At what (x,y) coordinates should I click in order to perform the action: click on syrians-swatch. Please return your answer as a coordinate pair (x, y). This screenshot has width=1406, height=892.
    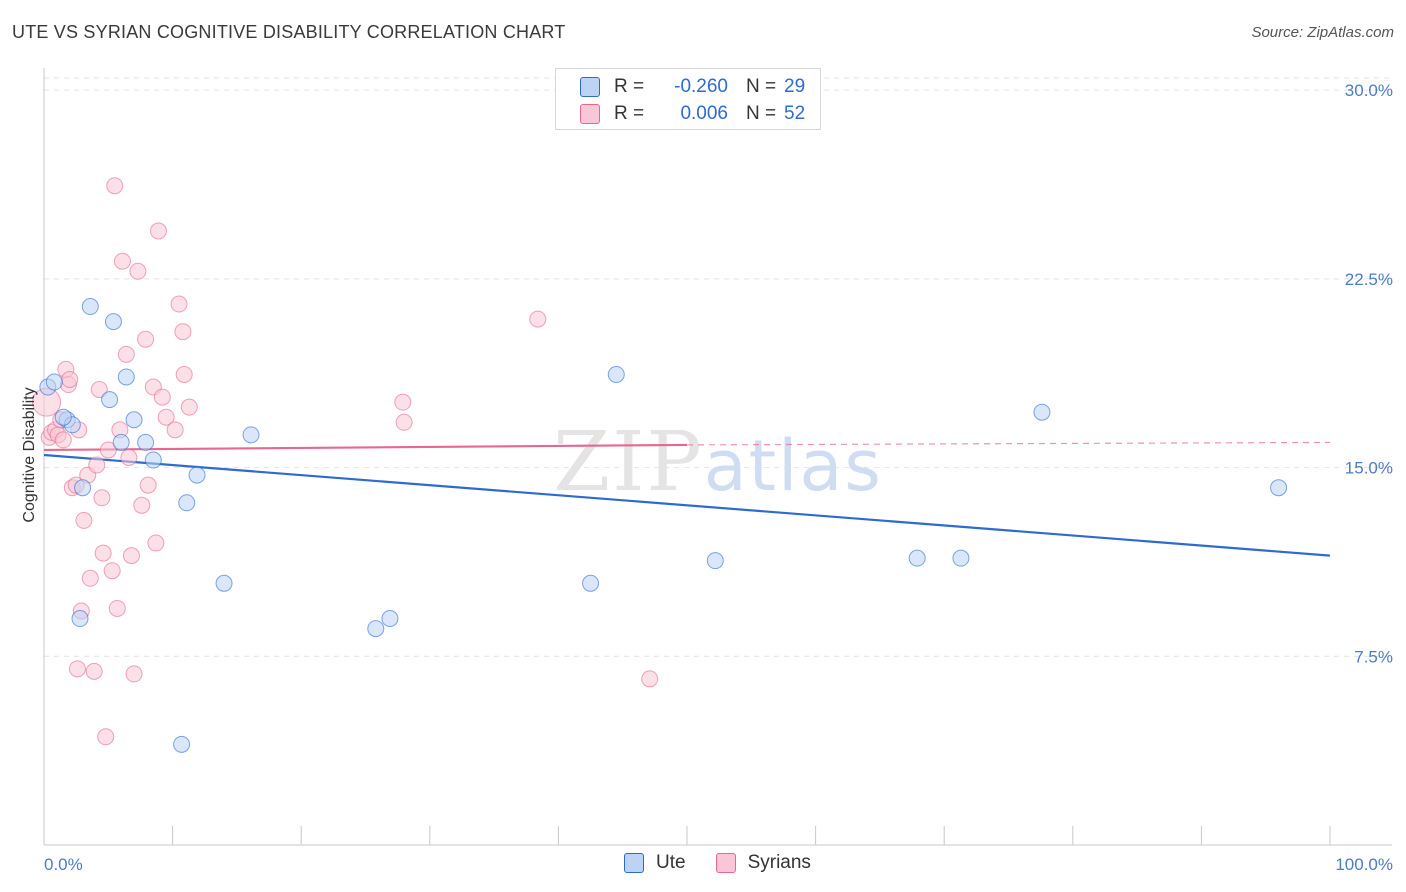
    Looking at the image, I should click on (590, 114).